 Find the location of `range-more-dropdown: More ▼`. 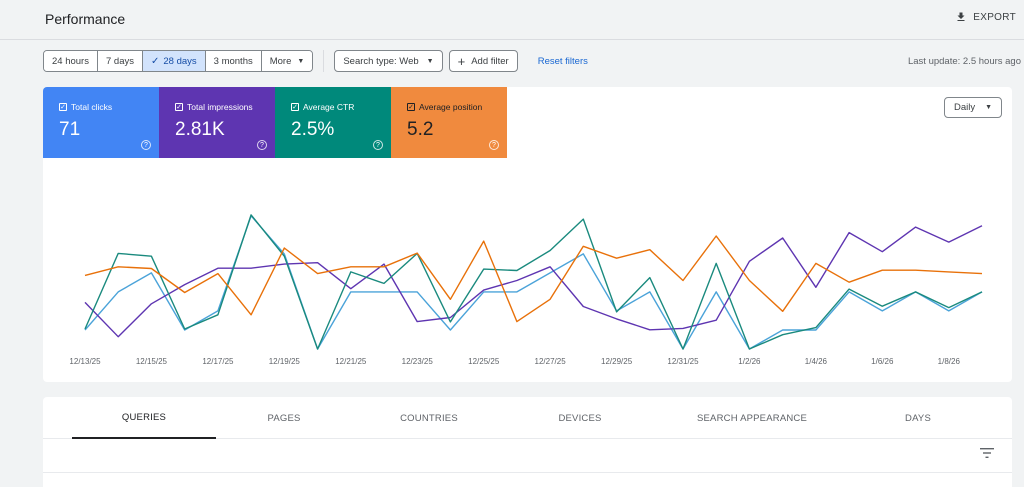

range-more-dropdown: More ▼ is located at coordinates (287, 61).